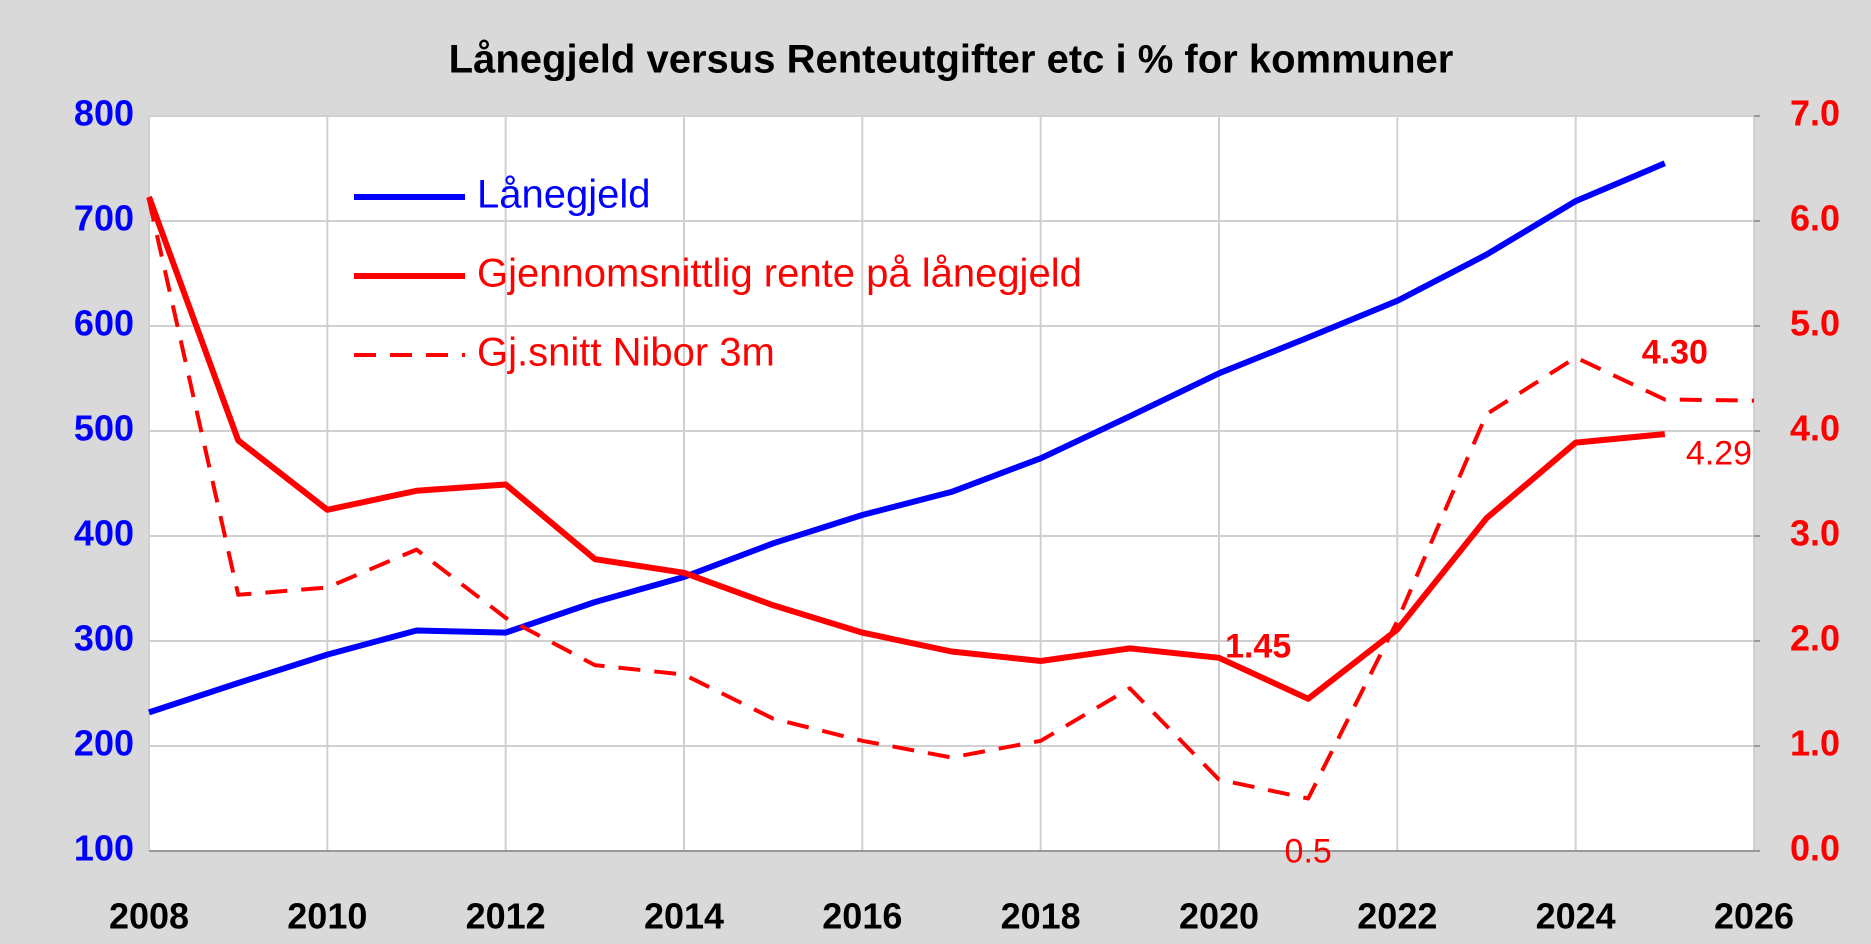 The height and width of the screenshot is (944, 1871). Describe the element at coordinates (1815, 218) in the screenshot. I see `y2-tick-label: 6.0` at that location.